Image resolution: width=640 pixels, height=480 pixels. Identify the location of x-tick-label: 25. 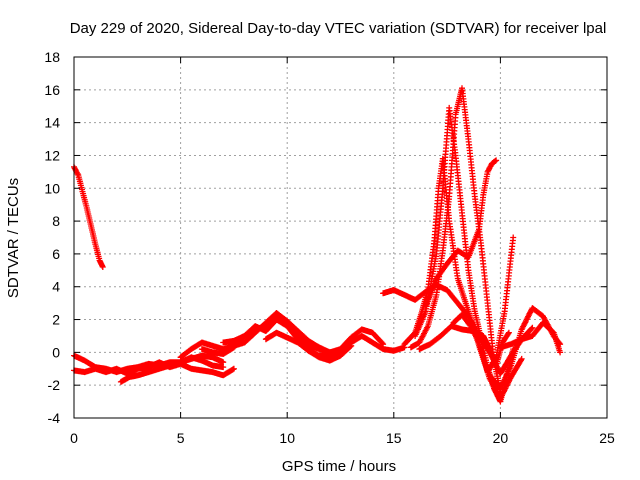
(607, 438).